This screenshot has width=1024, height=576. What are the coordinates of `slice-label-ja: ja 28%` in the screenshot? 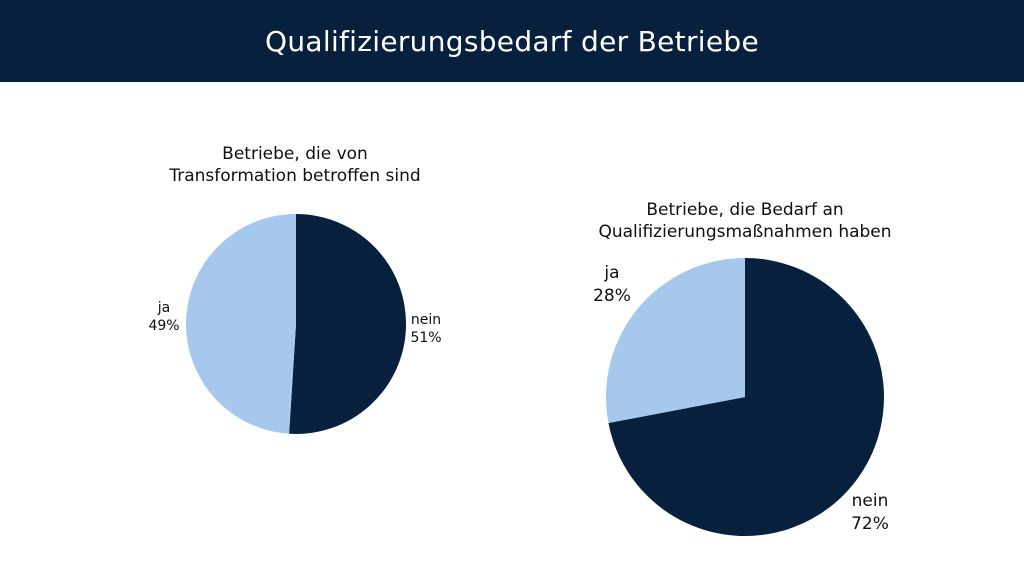 It's located at (612, 285).